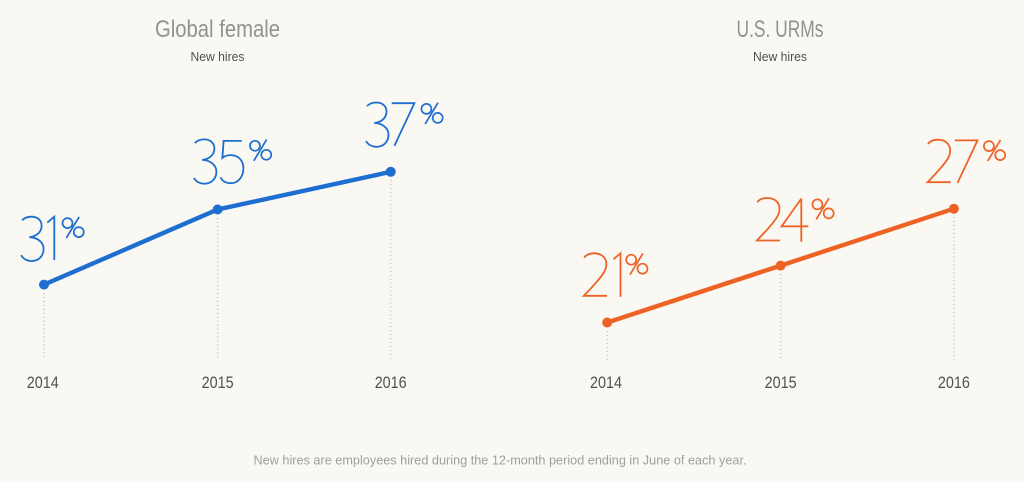  I want to click on svg-text: Global female, so click(217, 29).